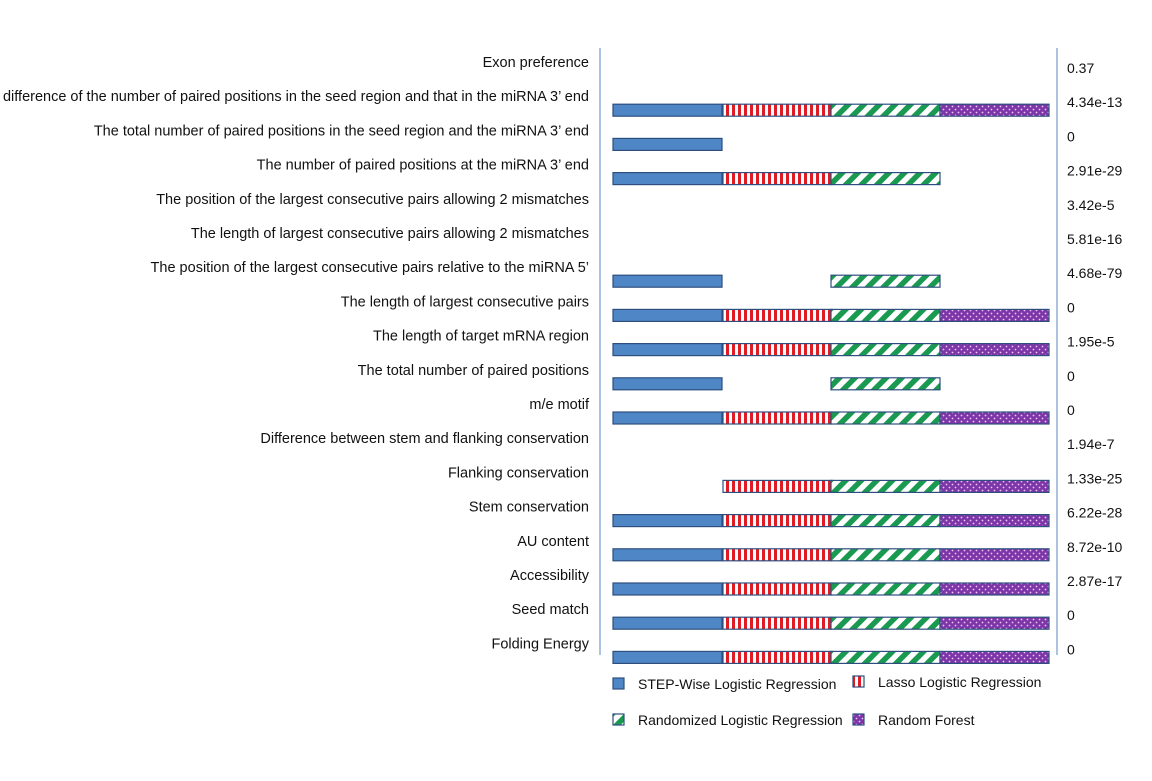 The width and height of the screenshot is (1152, 781). What do you see at coordinates (740, 720) in the screenshot?
I see `legend-label: Randomized Logistic Regression` at bounding box center [740, 720].